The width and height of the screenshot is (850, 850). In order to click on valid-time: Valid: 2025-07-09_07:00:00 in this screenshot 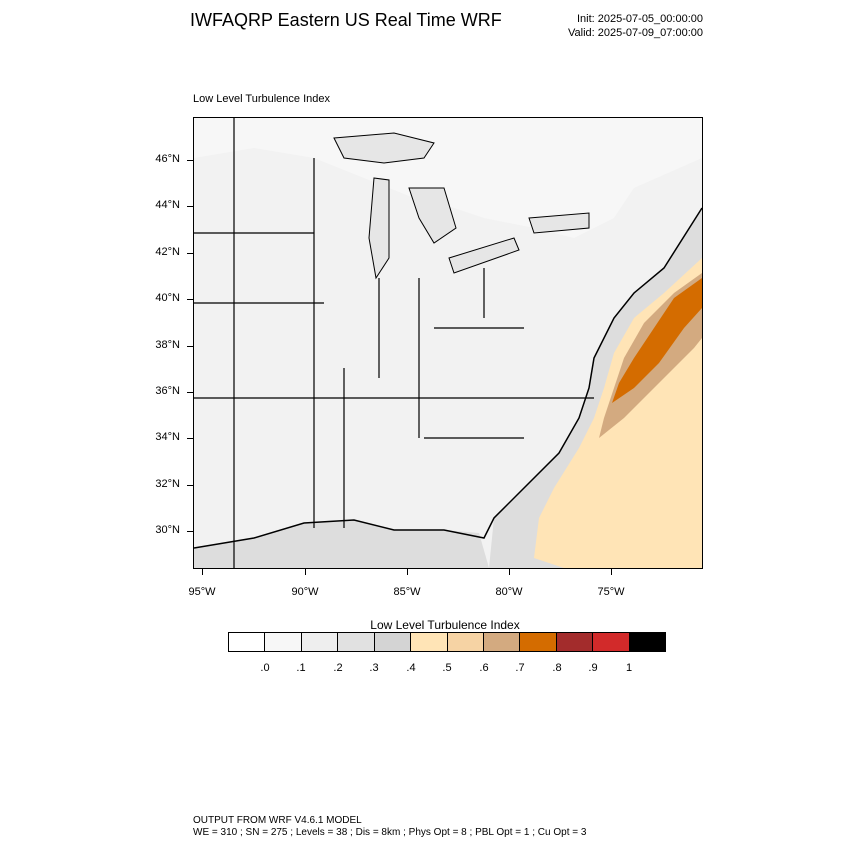, I will do `click(635, 33)`.